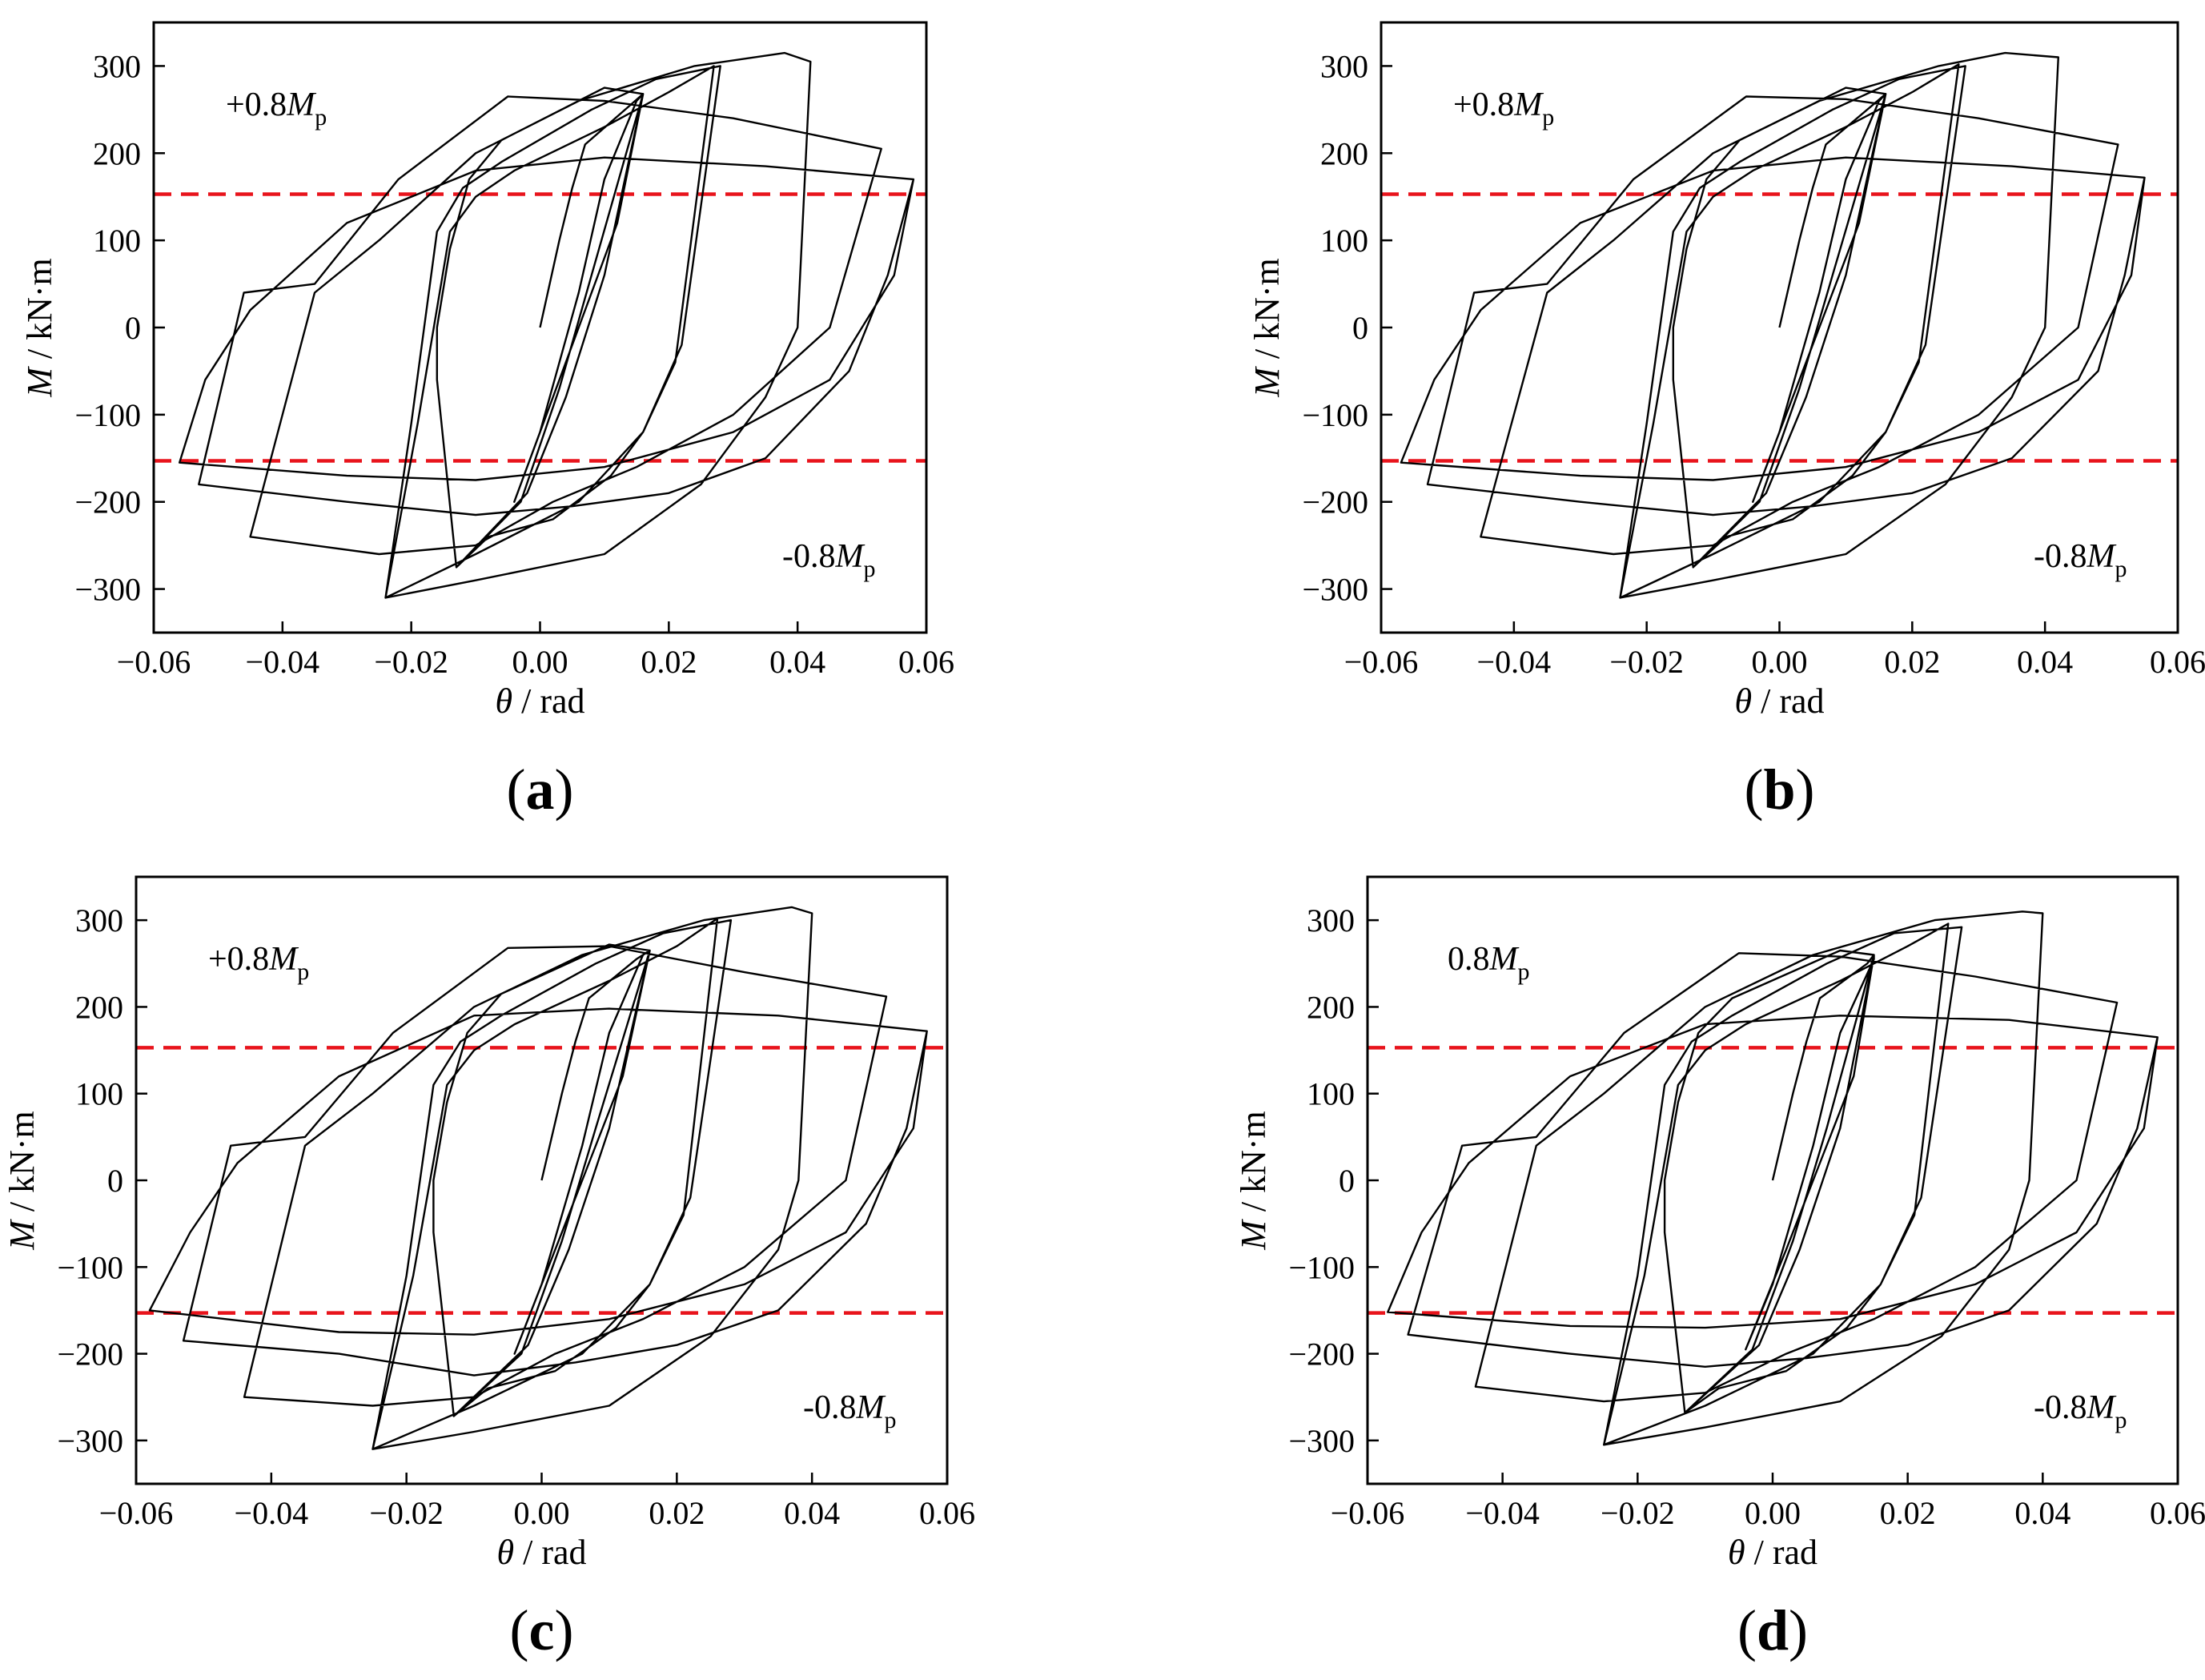  What do you see at coordinates (542, 1630) in the screenshot?
I see `panel-label: (c)` at bounding box center [542, 1630].